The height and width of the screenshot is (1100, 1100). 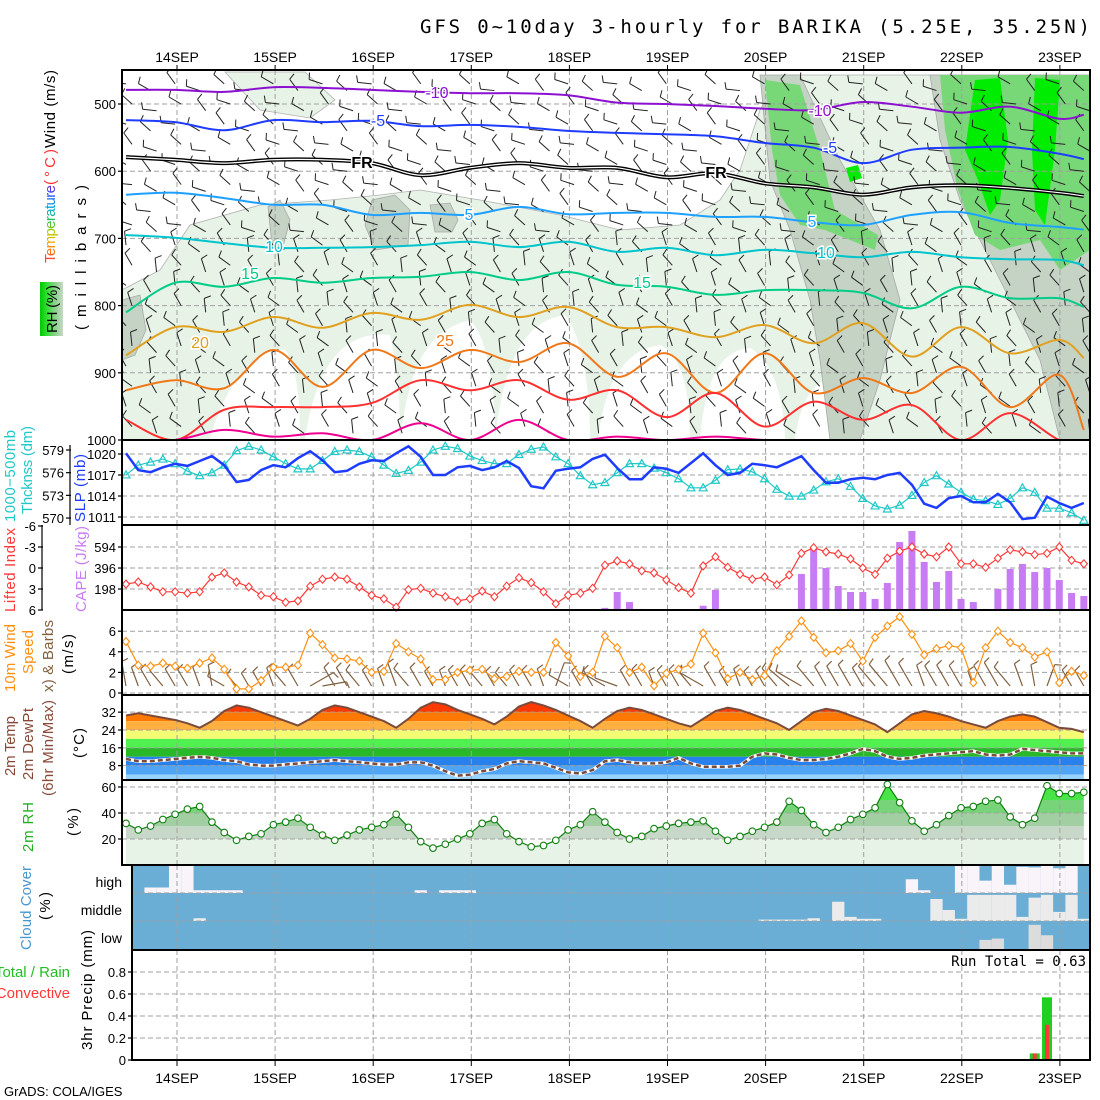 I want to click on slp-line, so click(x=604, y=482).